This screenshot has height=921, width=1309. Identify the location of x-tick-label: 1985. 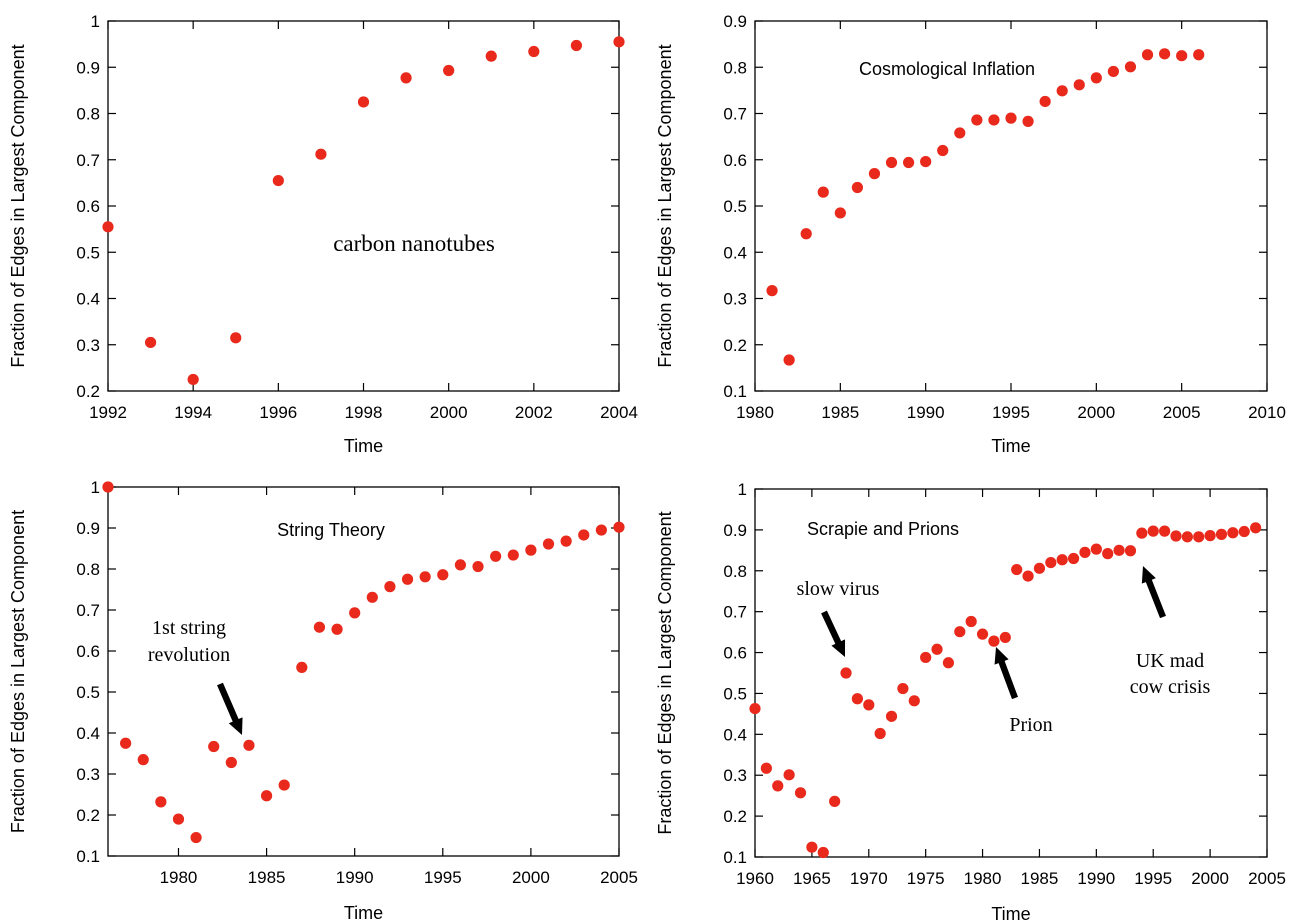
(1040, 878).